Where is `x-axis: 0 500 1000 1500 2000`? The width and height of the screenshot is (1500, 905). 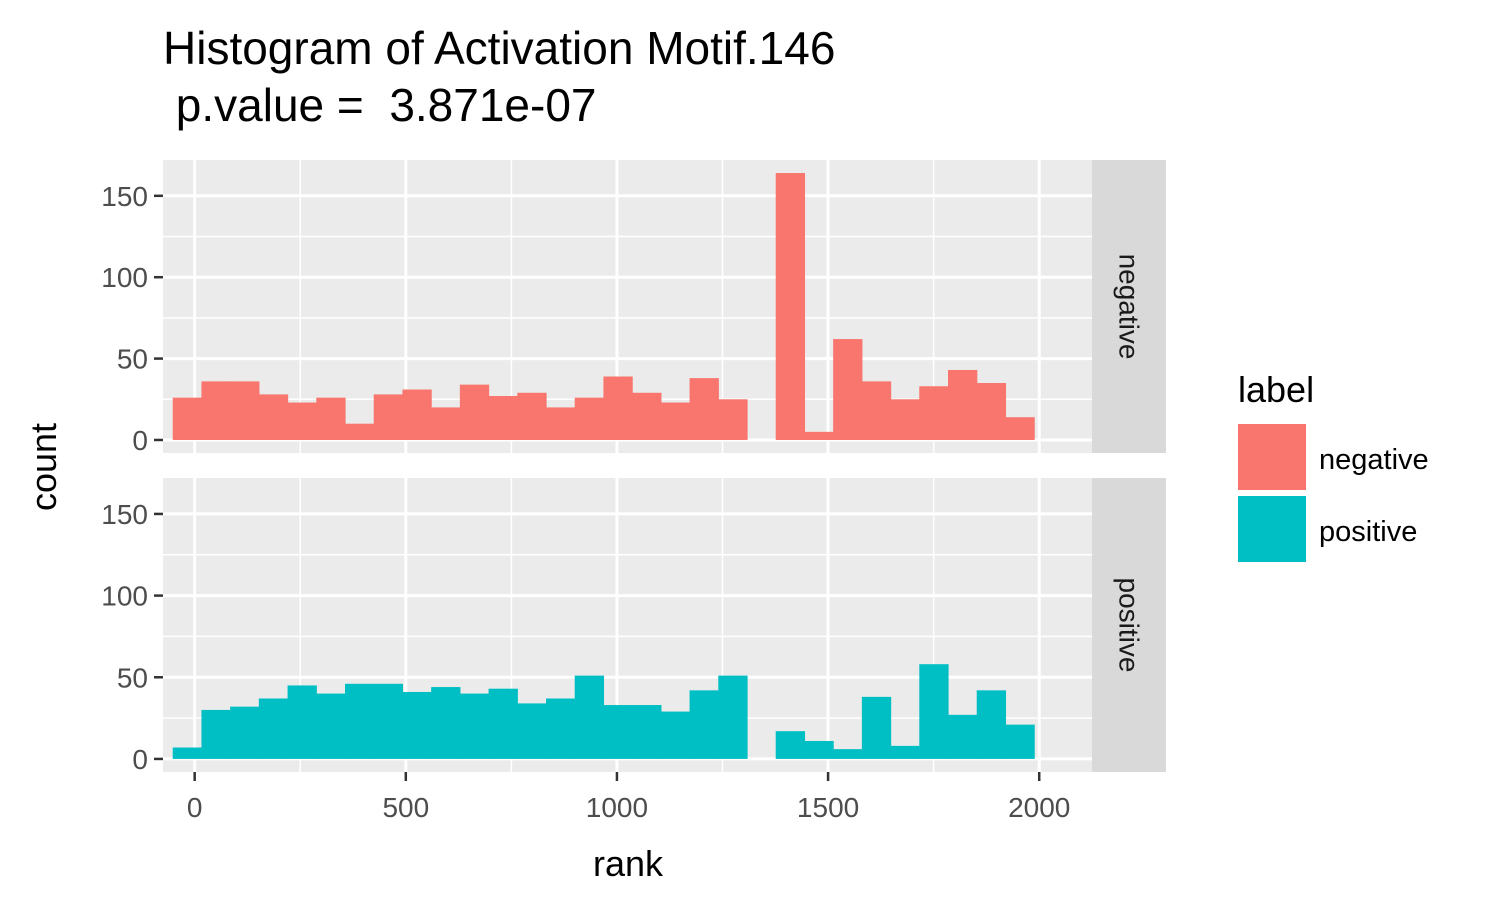 x-axis: 0 500 1000 1500 2000 is located at coordinates (628, 797).